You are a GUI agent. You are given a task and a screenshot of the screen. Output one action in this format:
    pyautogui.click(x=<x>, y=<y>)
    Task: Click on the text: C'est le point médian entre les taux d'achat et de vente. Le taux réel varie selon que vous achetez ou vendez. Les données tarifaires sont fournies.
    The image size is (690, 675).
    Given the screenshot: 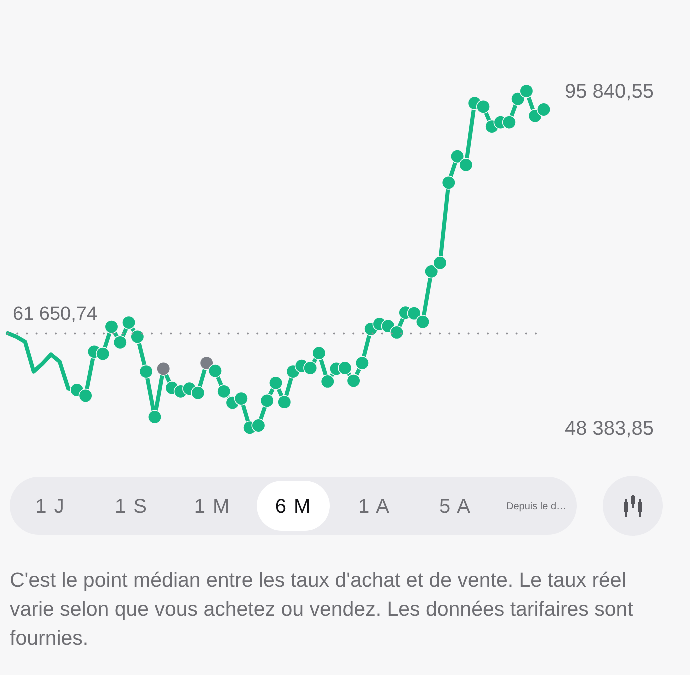 What is the action you would take?
    pyautogui.click(x=322, y=609)
    